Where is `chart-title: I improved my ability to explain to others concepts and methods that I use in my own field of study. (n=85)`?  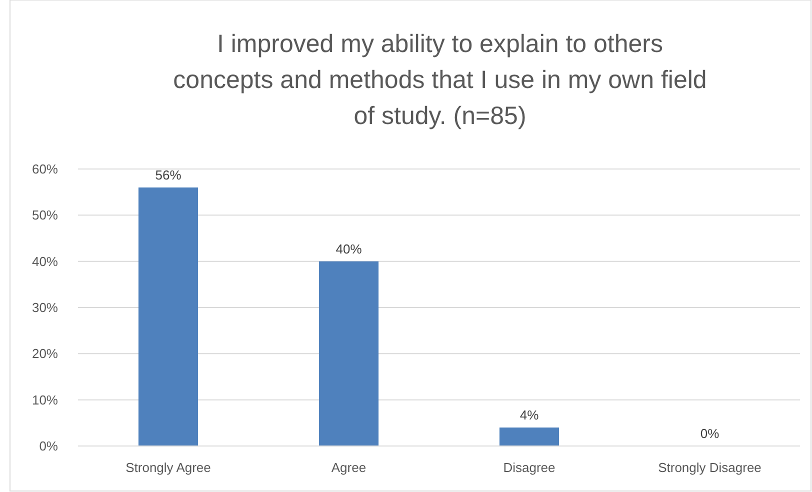
chart-title: I improved my ability to explain to others concepts and methods that I use in my own field of study. (n=85) is located at coordinates (440, 80).